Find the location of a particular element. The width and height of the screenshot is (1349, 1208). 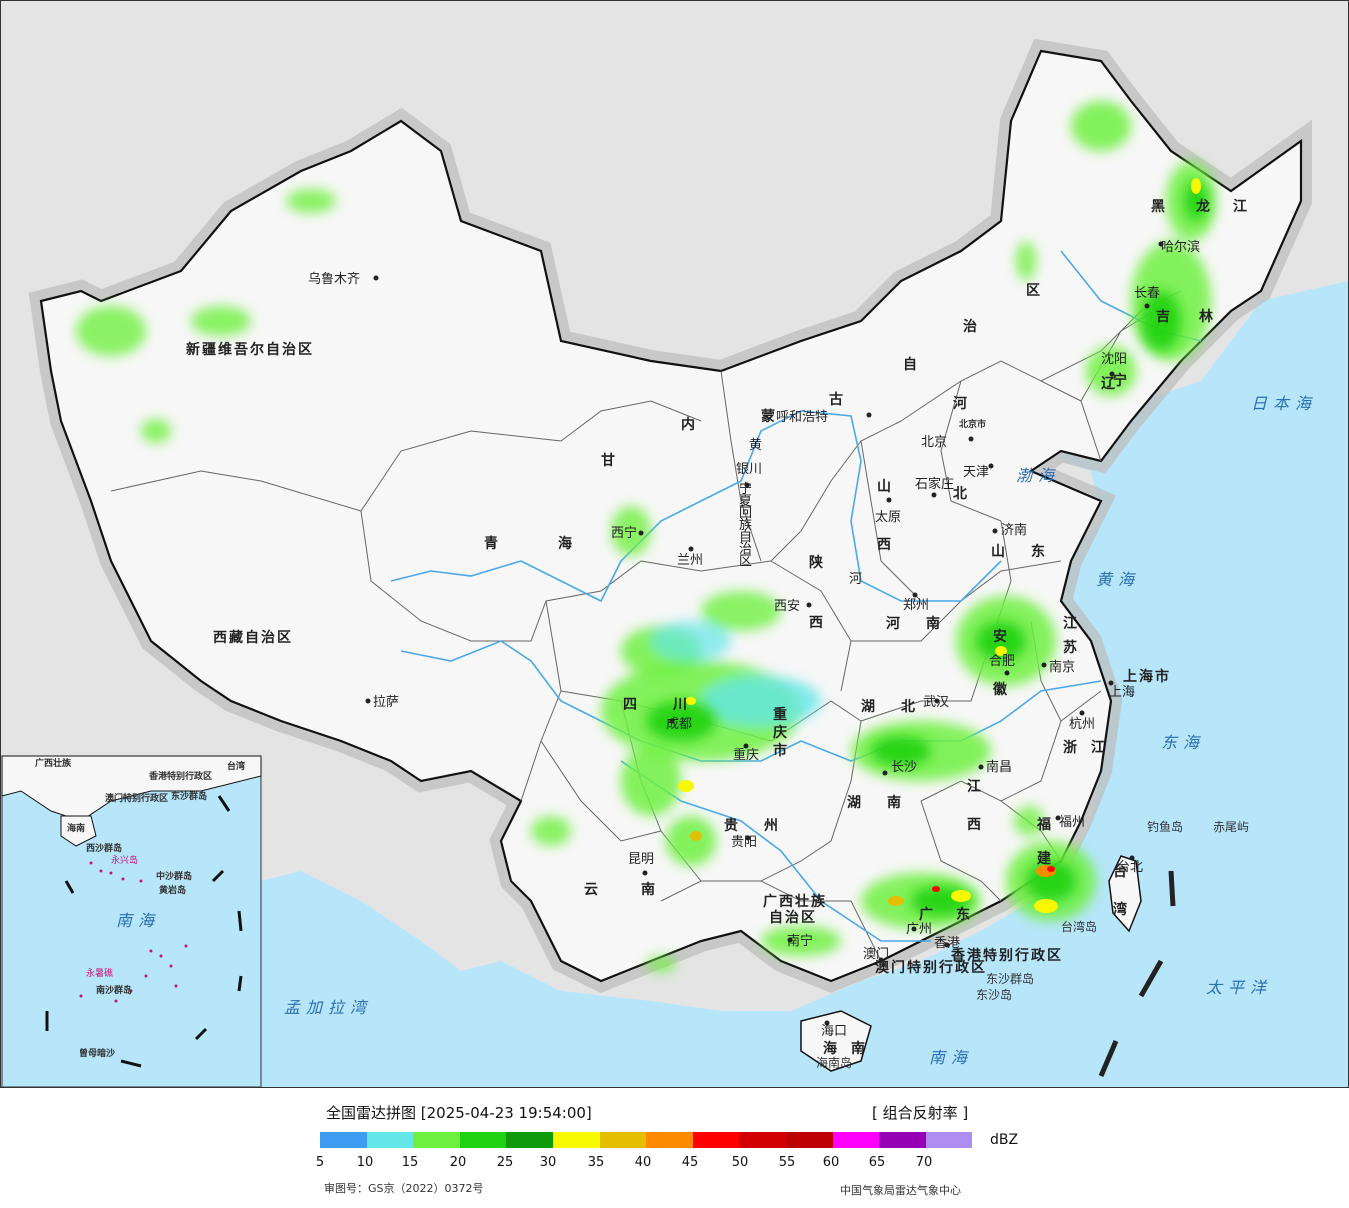

city-label: 呼和浩特 is located at coordinates (802, 417).